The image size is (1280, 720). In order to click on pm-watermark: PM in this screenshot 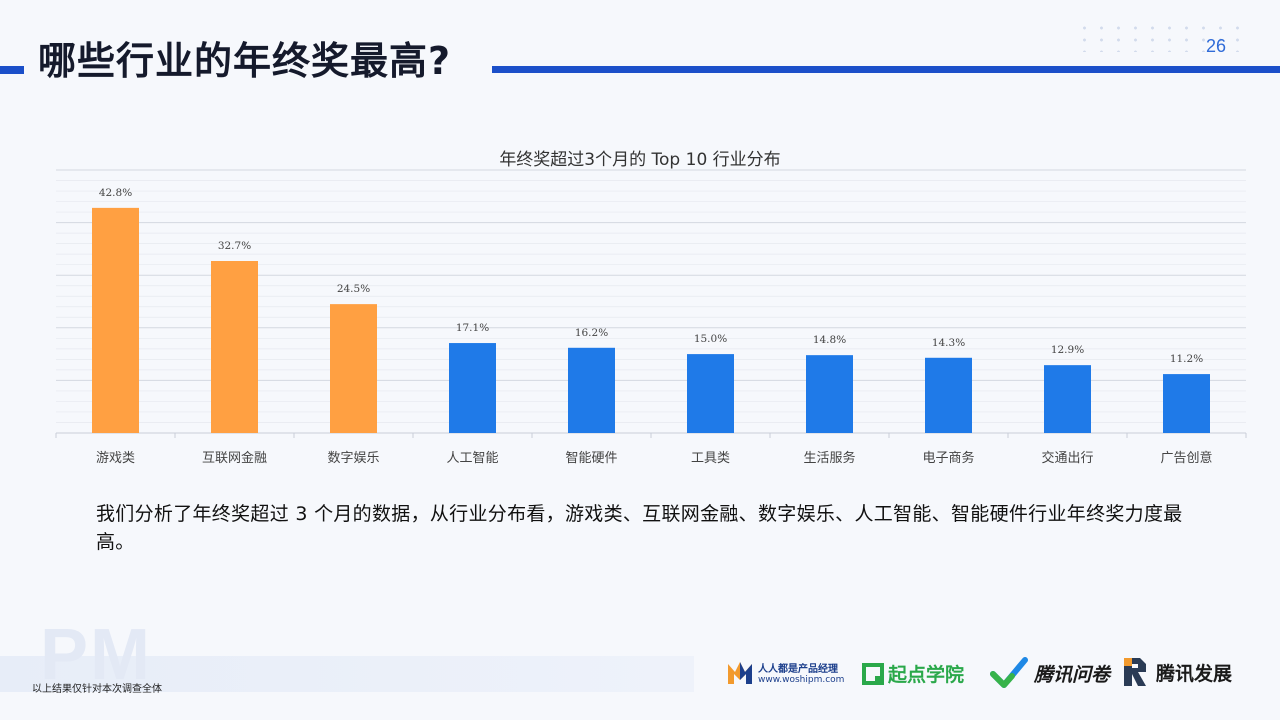, I will do `click(96, 655)`.